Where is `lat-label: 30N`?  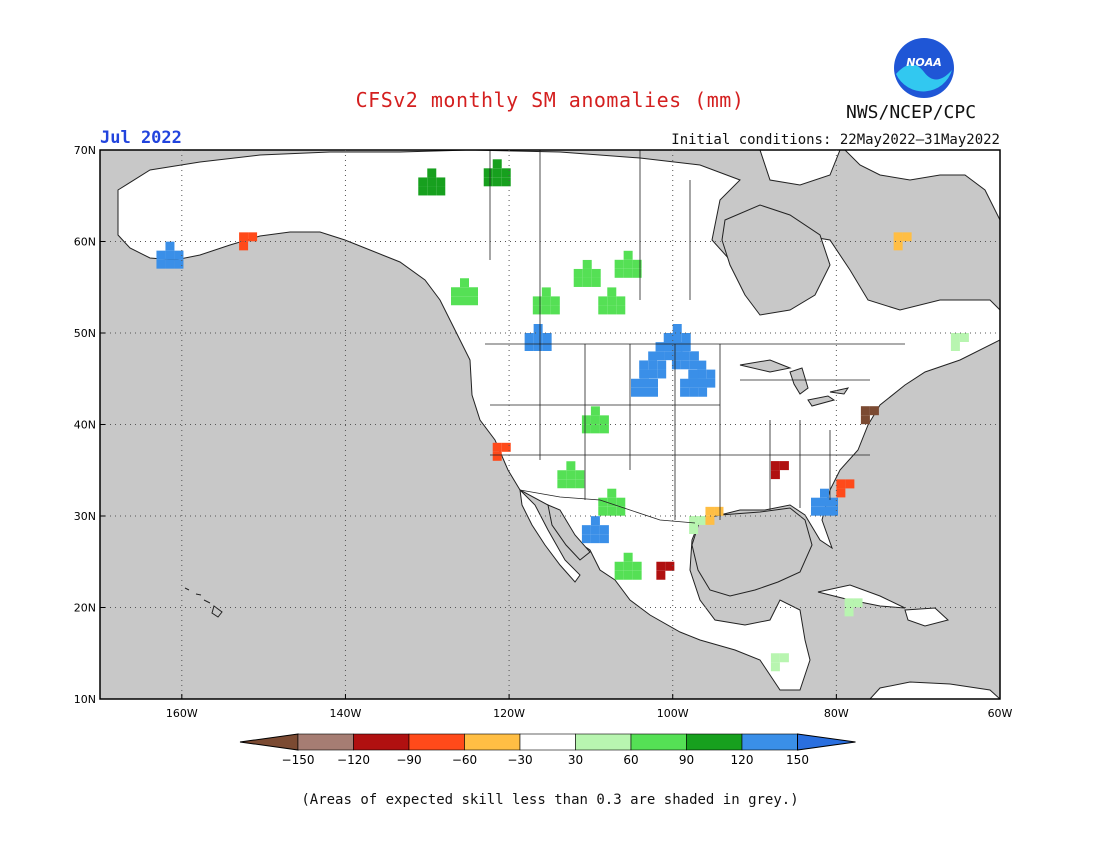 lat-label: 30N is located at coordinates (85, 516).